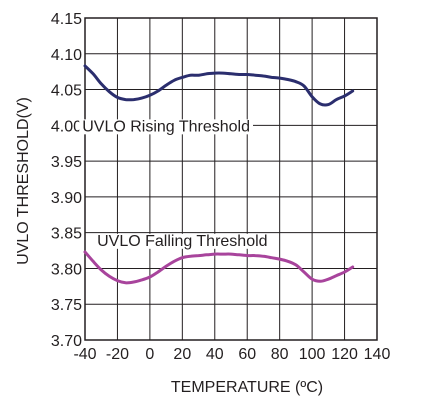 The height and width of the screenshot is (401, 421). What do you see at coordinates (247, 354) in the screenshot?
I see `x-tick-label: 60` at bounding box center [247, 354].